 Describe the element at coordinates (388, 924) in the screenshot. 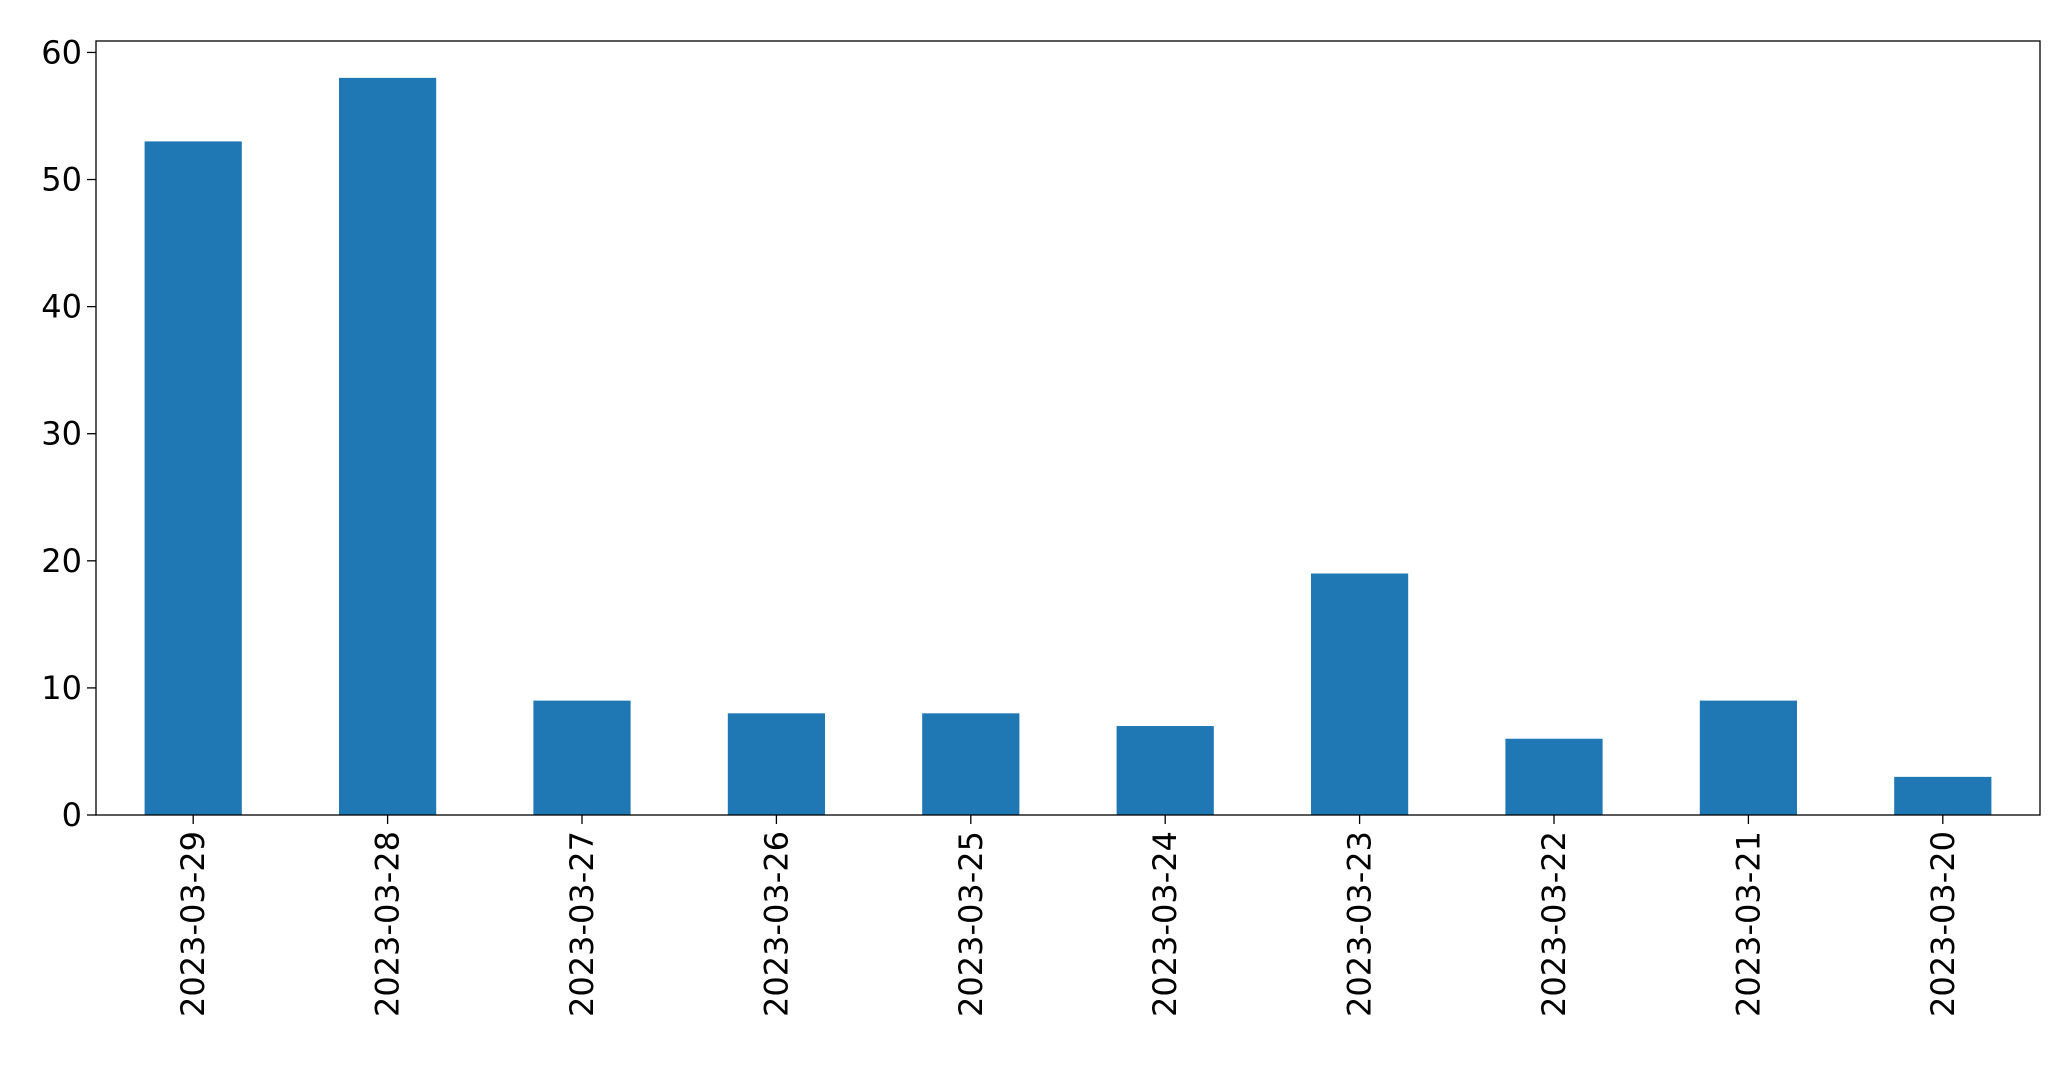

I see `x-tick-label: 2023-03-28` at that location.